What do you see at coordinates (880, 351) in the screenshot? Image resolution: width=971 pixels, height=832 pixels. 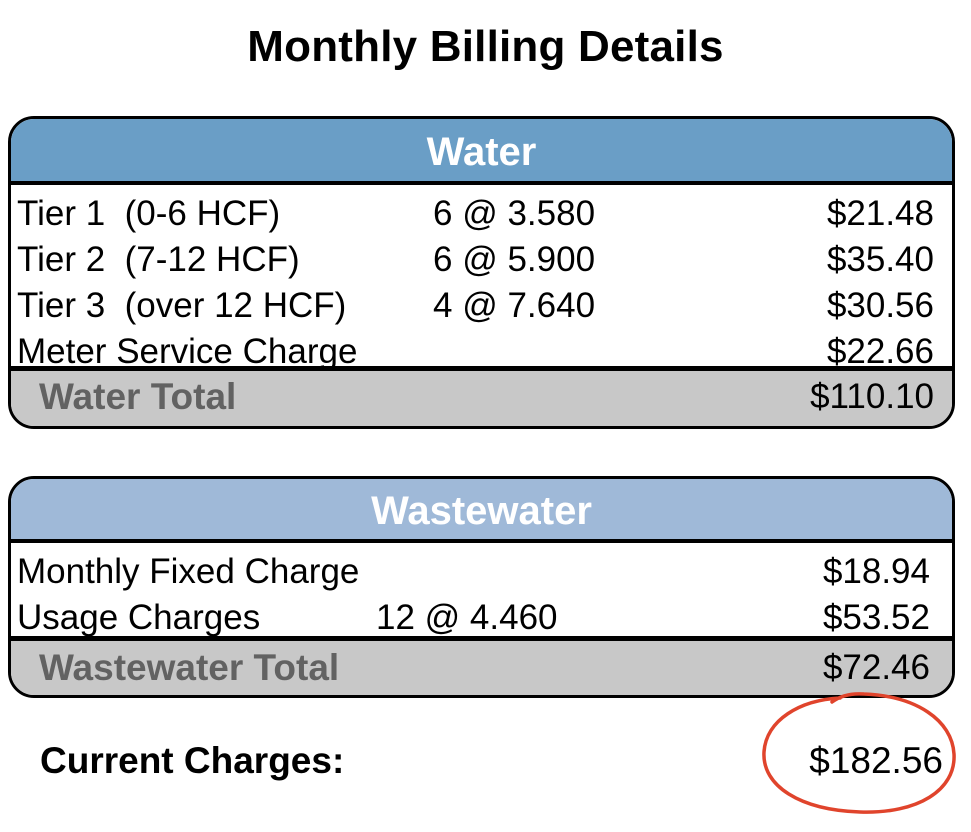 I see `row-amount: $22.66` at bounding box center [880, 351].